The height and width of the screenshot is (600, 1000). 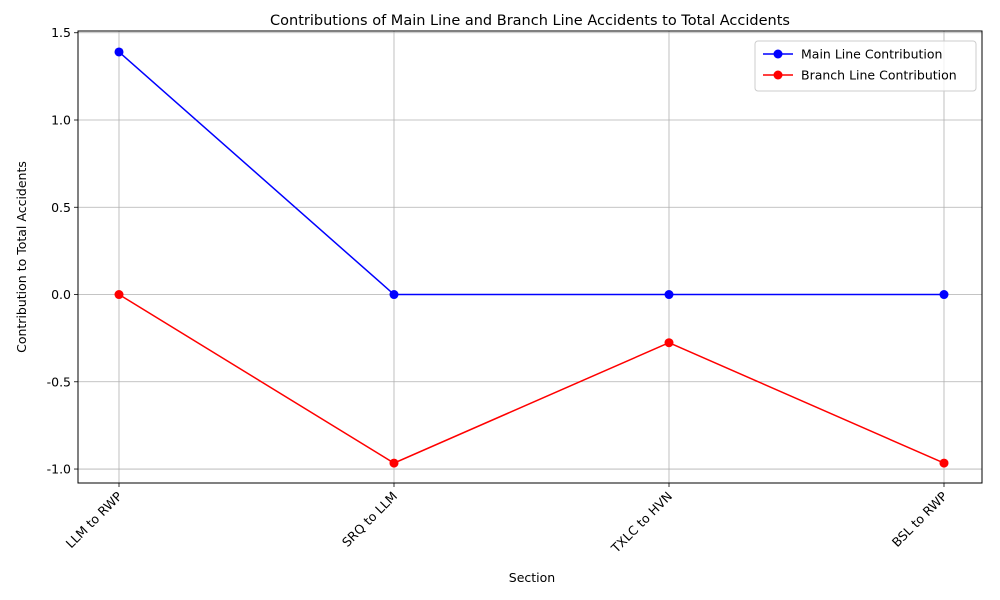 I want to click on y-tick-label: -0.5, so click(x=59, y=381).